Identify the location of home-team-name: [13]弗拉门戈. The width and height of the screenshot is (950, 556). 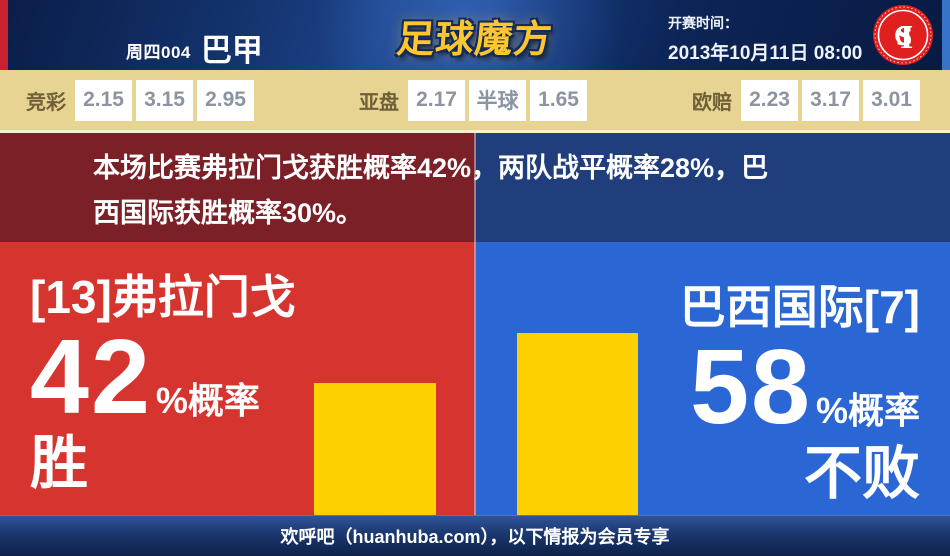
(163, 297).